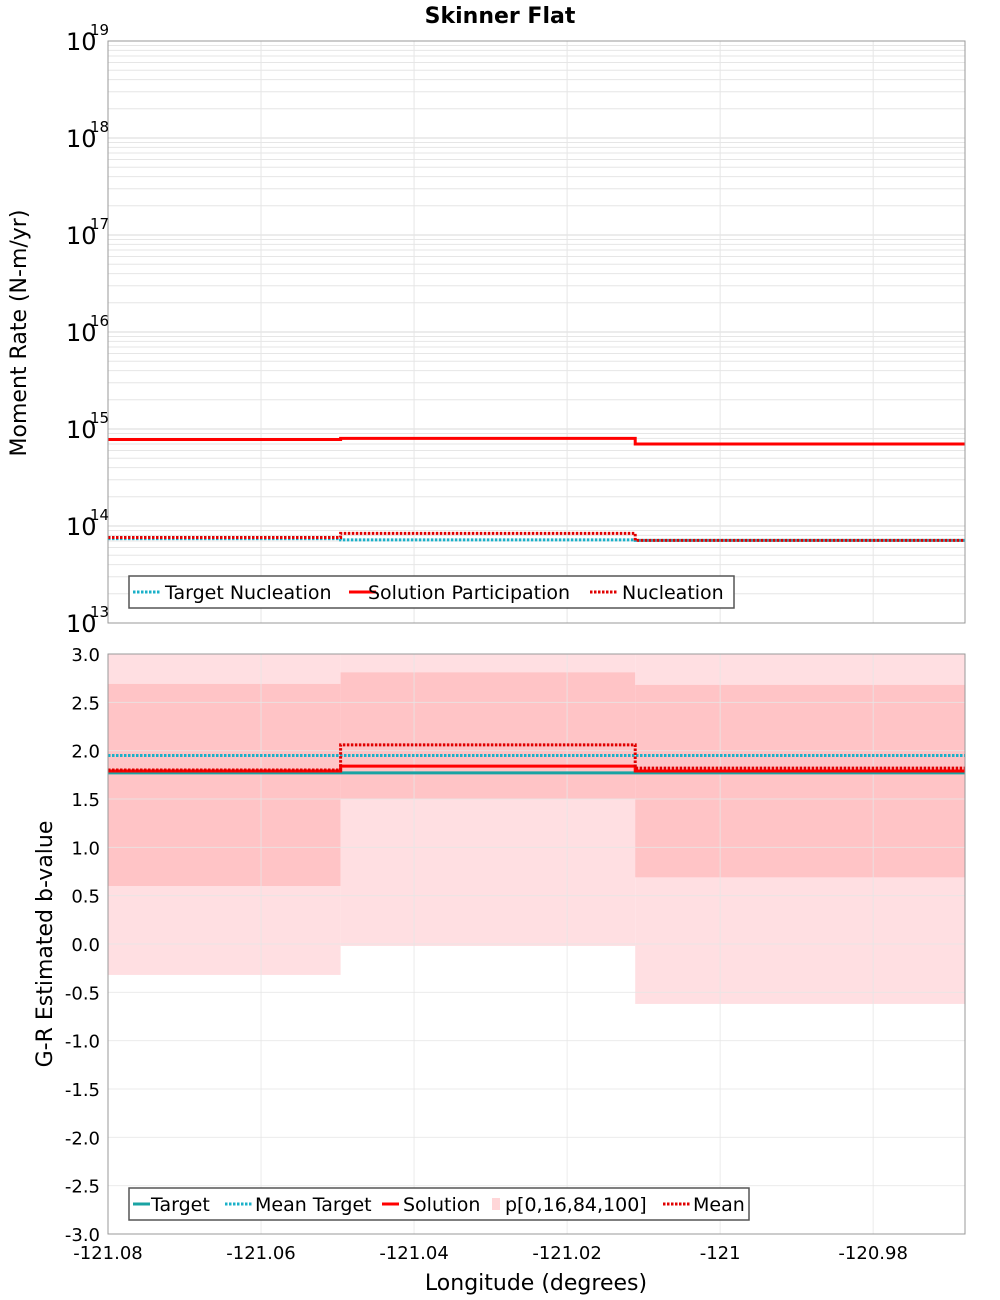  Describe the element at coordinates (469, 593) in the screenshot. I see `top-legend-label: Solution Participation` at that location.